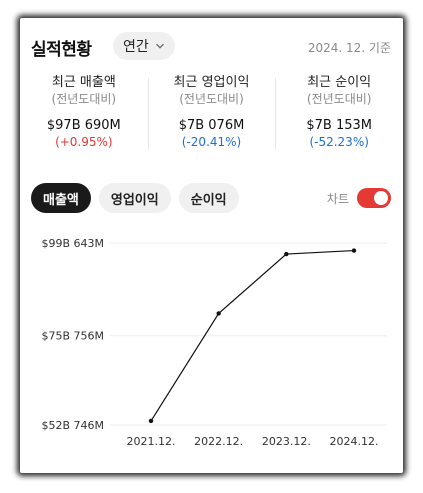 The image size is (423, 493). What do you see at coordinates (72, 243) in the screenshot?
I see `y-tick-label: $99B 643M` at bounding box center [72, 243].